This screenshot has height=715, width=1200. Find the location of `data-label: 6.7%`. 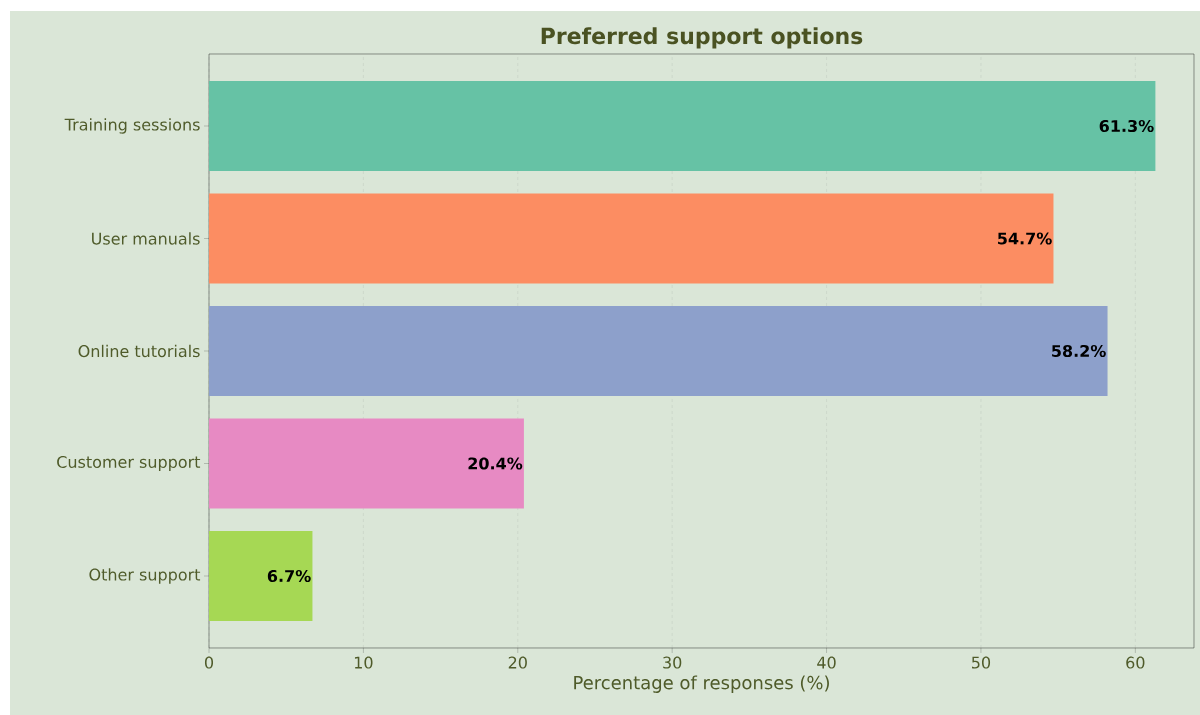

data-label: 6.7% is located at coordinates (289, 576).